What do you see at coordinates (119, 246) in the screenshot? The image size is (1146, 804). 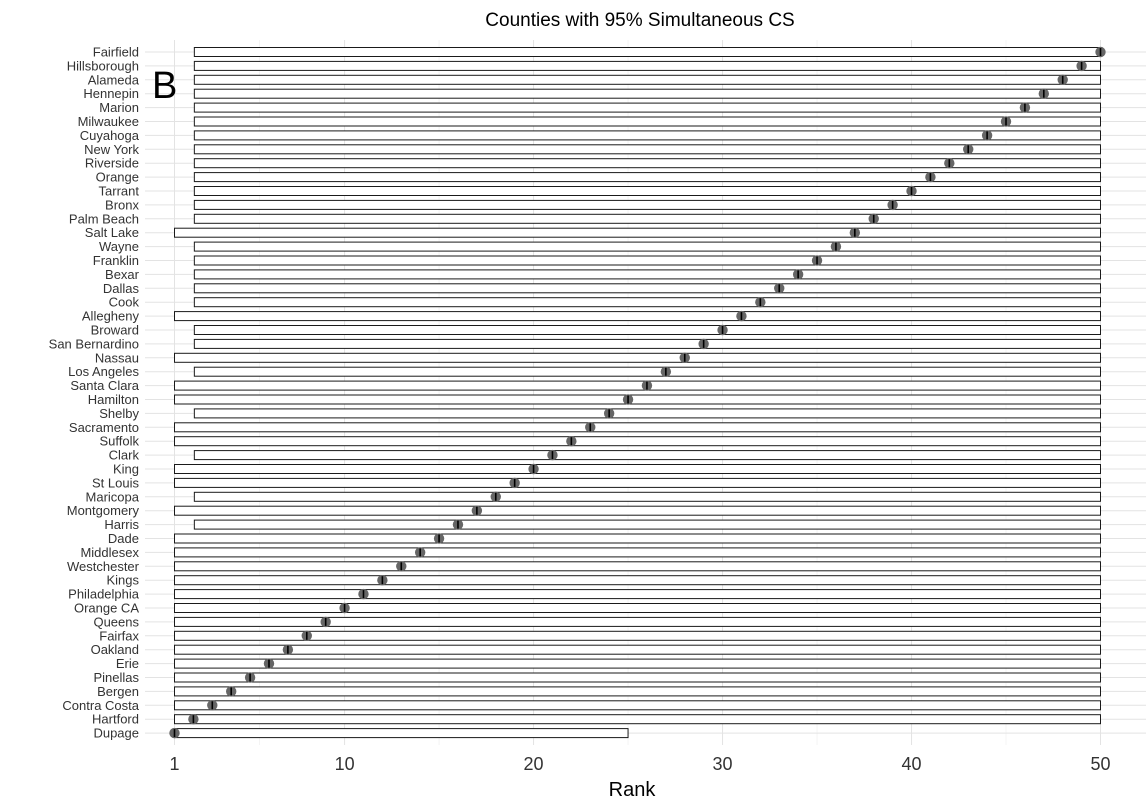 I see `y-tick-label: Wayne` at bounding box center [119, 246].